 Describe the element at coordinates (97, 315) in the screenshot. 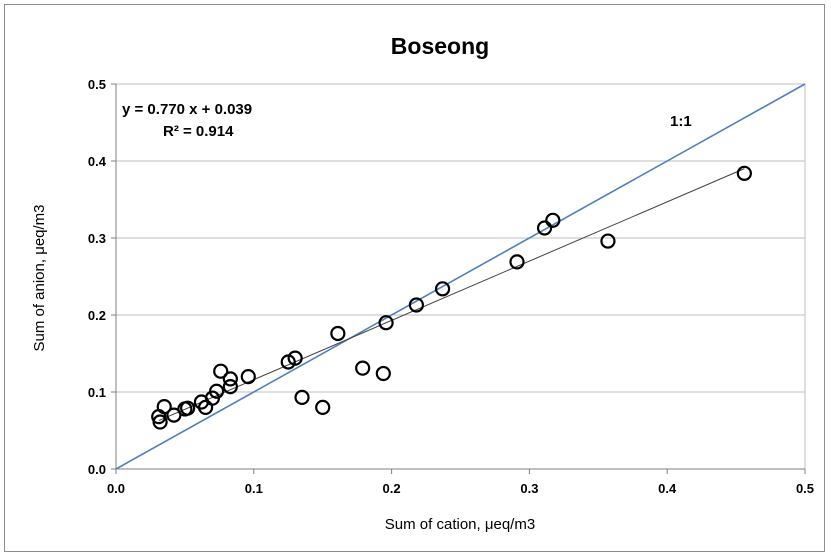

I see `y-tick-label: 0.2` at that location.